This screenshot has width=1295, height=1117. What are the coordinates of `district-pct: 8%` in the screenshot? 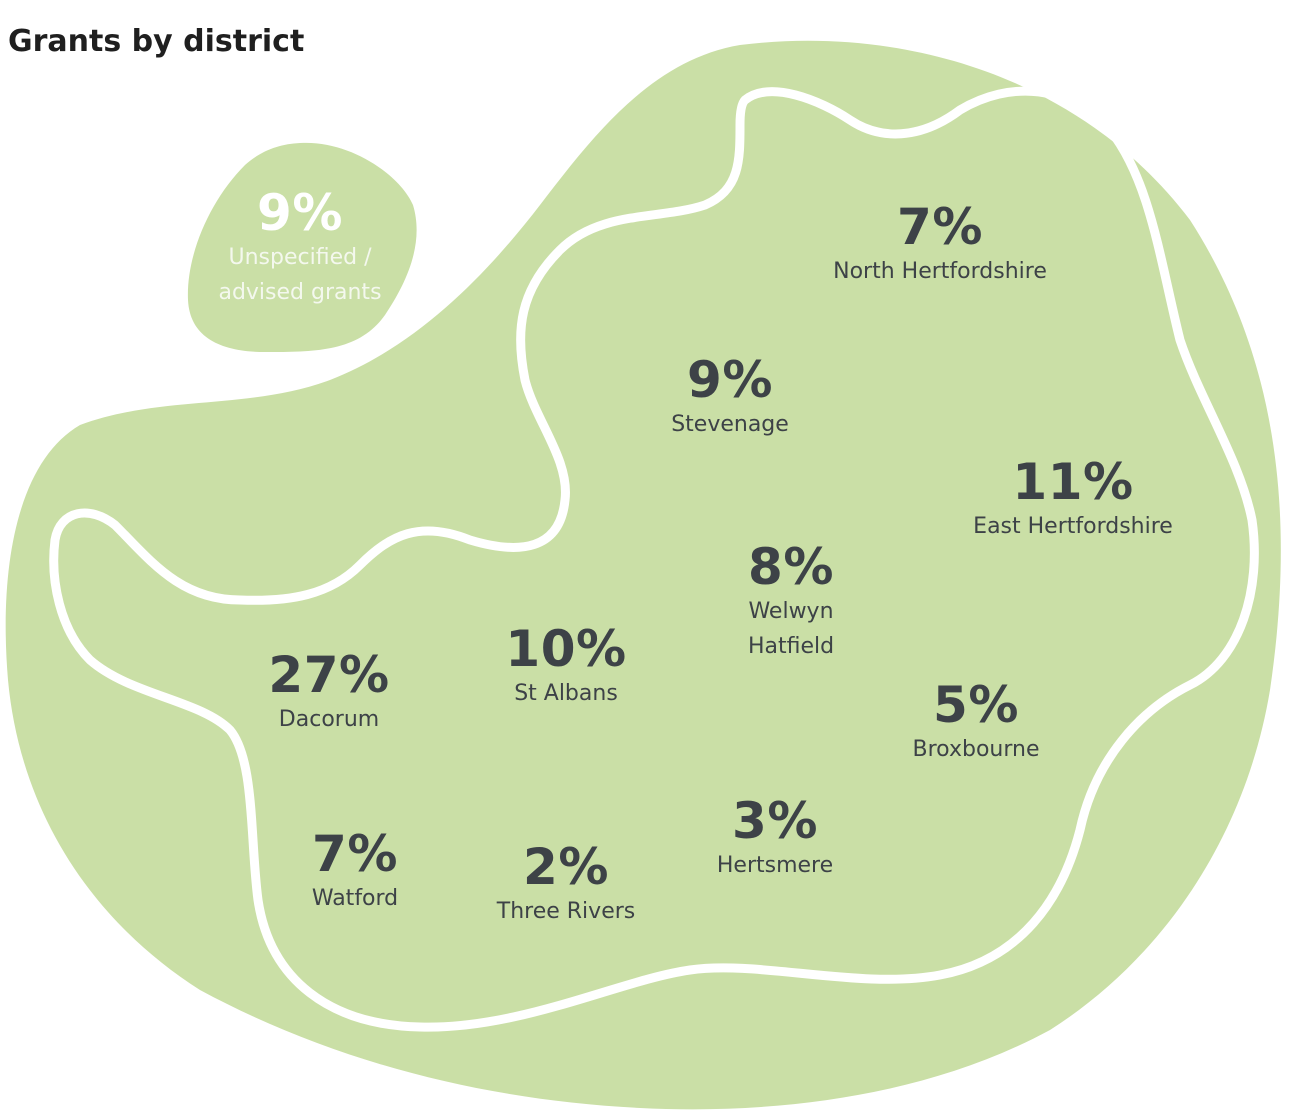 It's located at (791, 567).